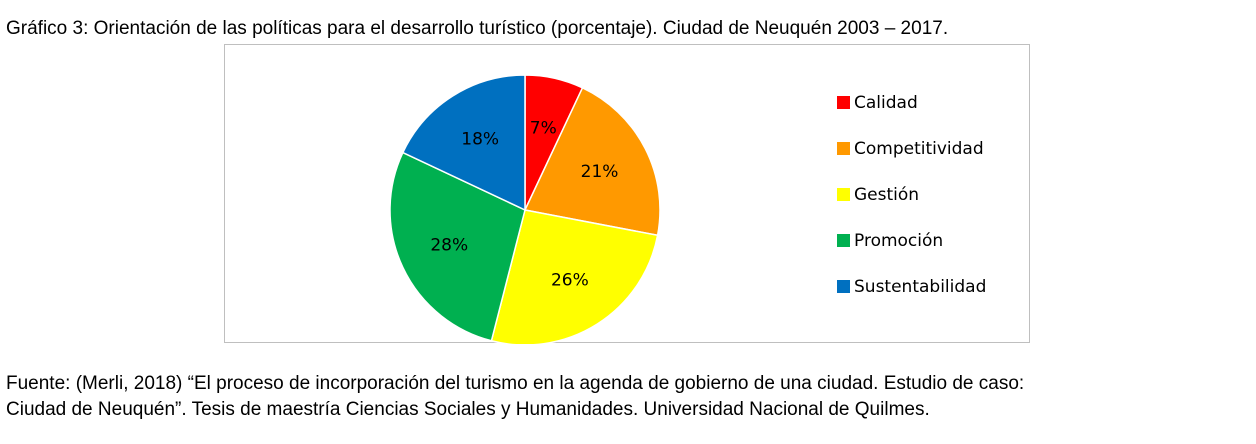  I want to click on data-label-competitividad: 21%, so click(600, 172).